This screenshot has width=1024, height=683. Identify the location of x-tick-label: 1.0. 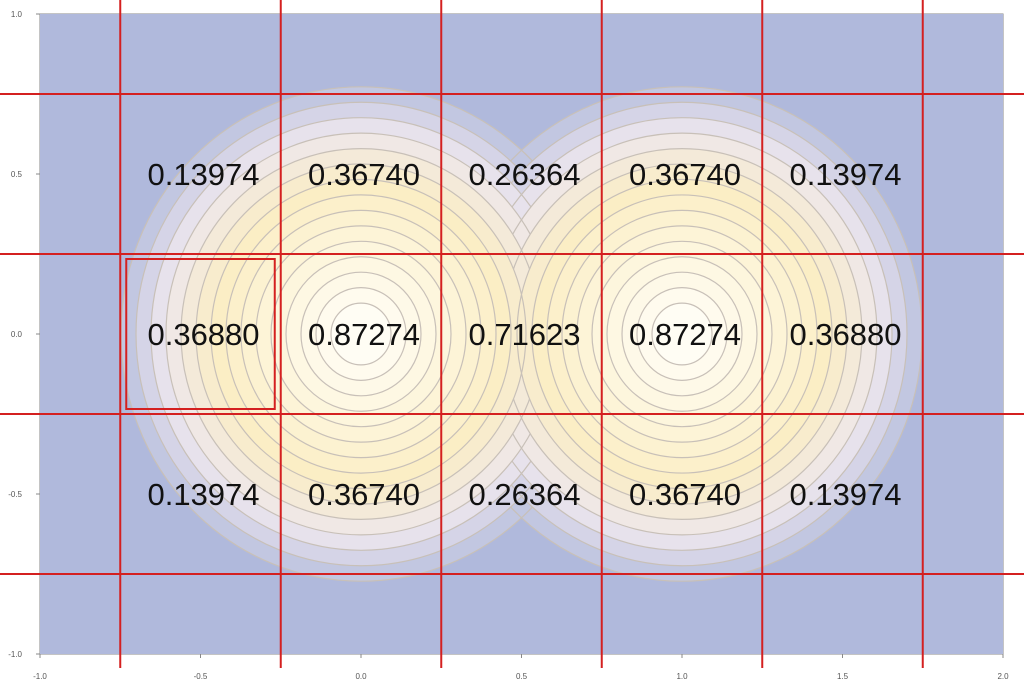
(682, 676).